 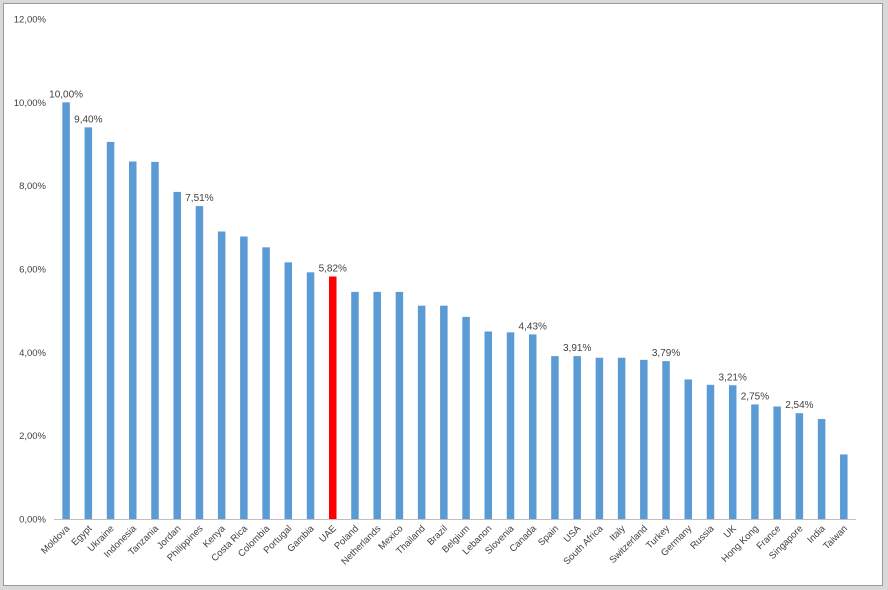 I want to click on x-category-label: Russia, so click(x=702, y=537).